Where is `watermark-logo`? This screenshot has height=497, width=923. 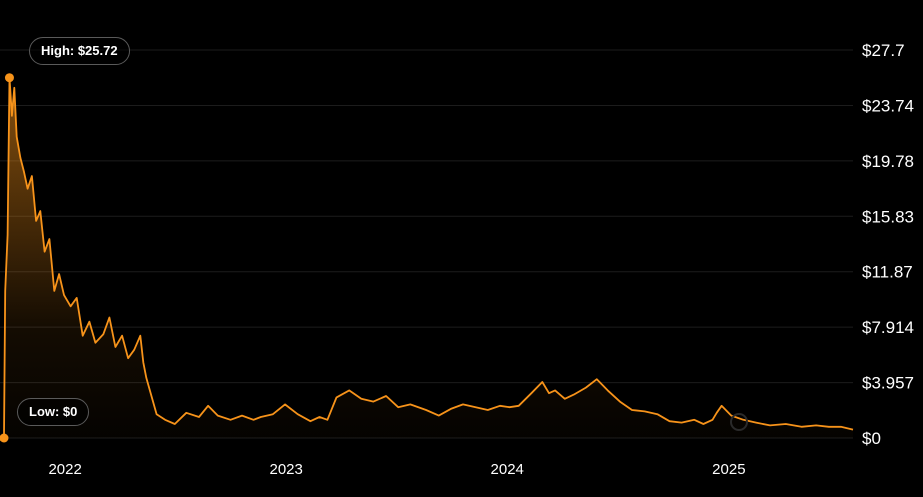
watermark-logo is located at coordinates (739, 422).